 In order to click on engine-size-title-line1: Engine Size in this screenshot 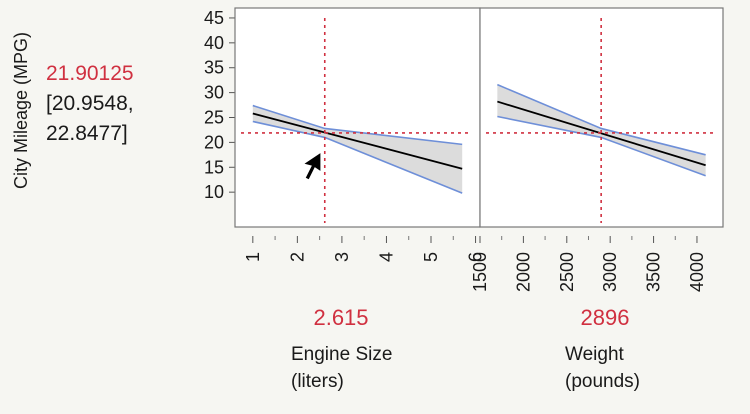, I will do `click(342, 354)`.